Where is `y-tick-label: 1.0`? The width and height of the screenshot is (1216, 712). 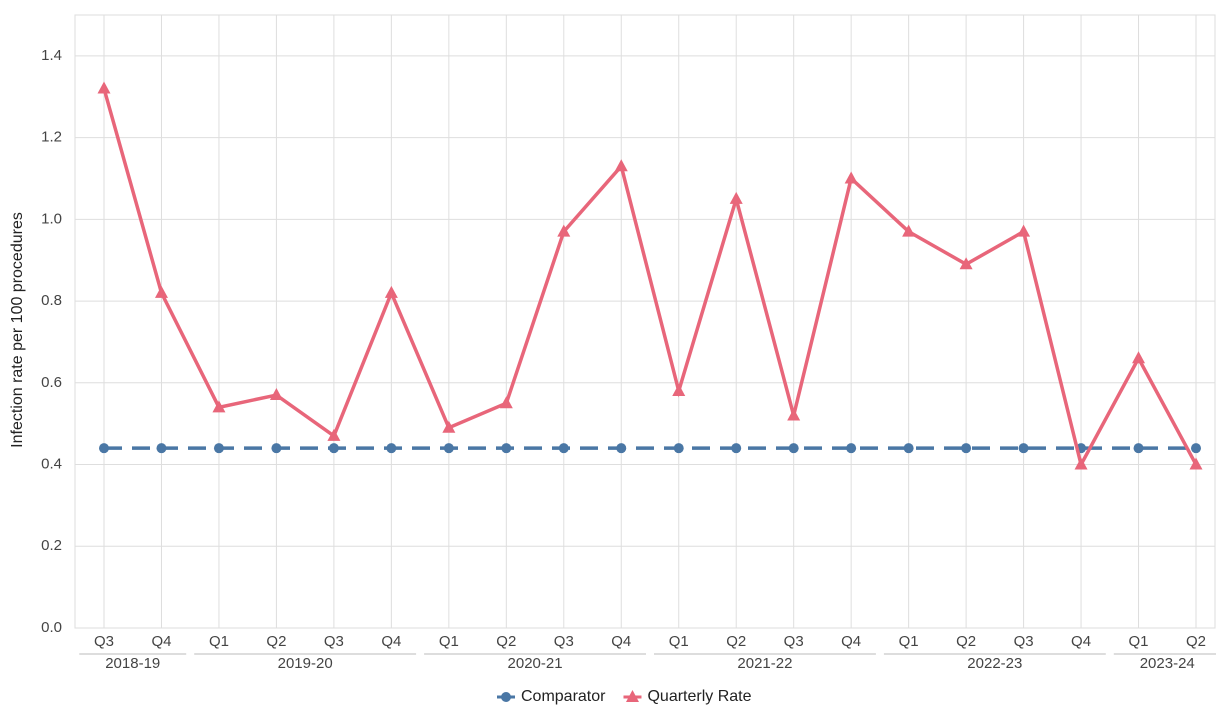 y-tick-label: 1.0 is located at coordinates (51, 218).